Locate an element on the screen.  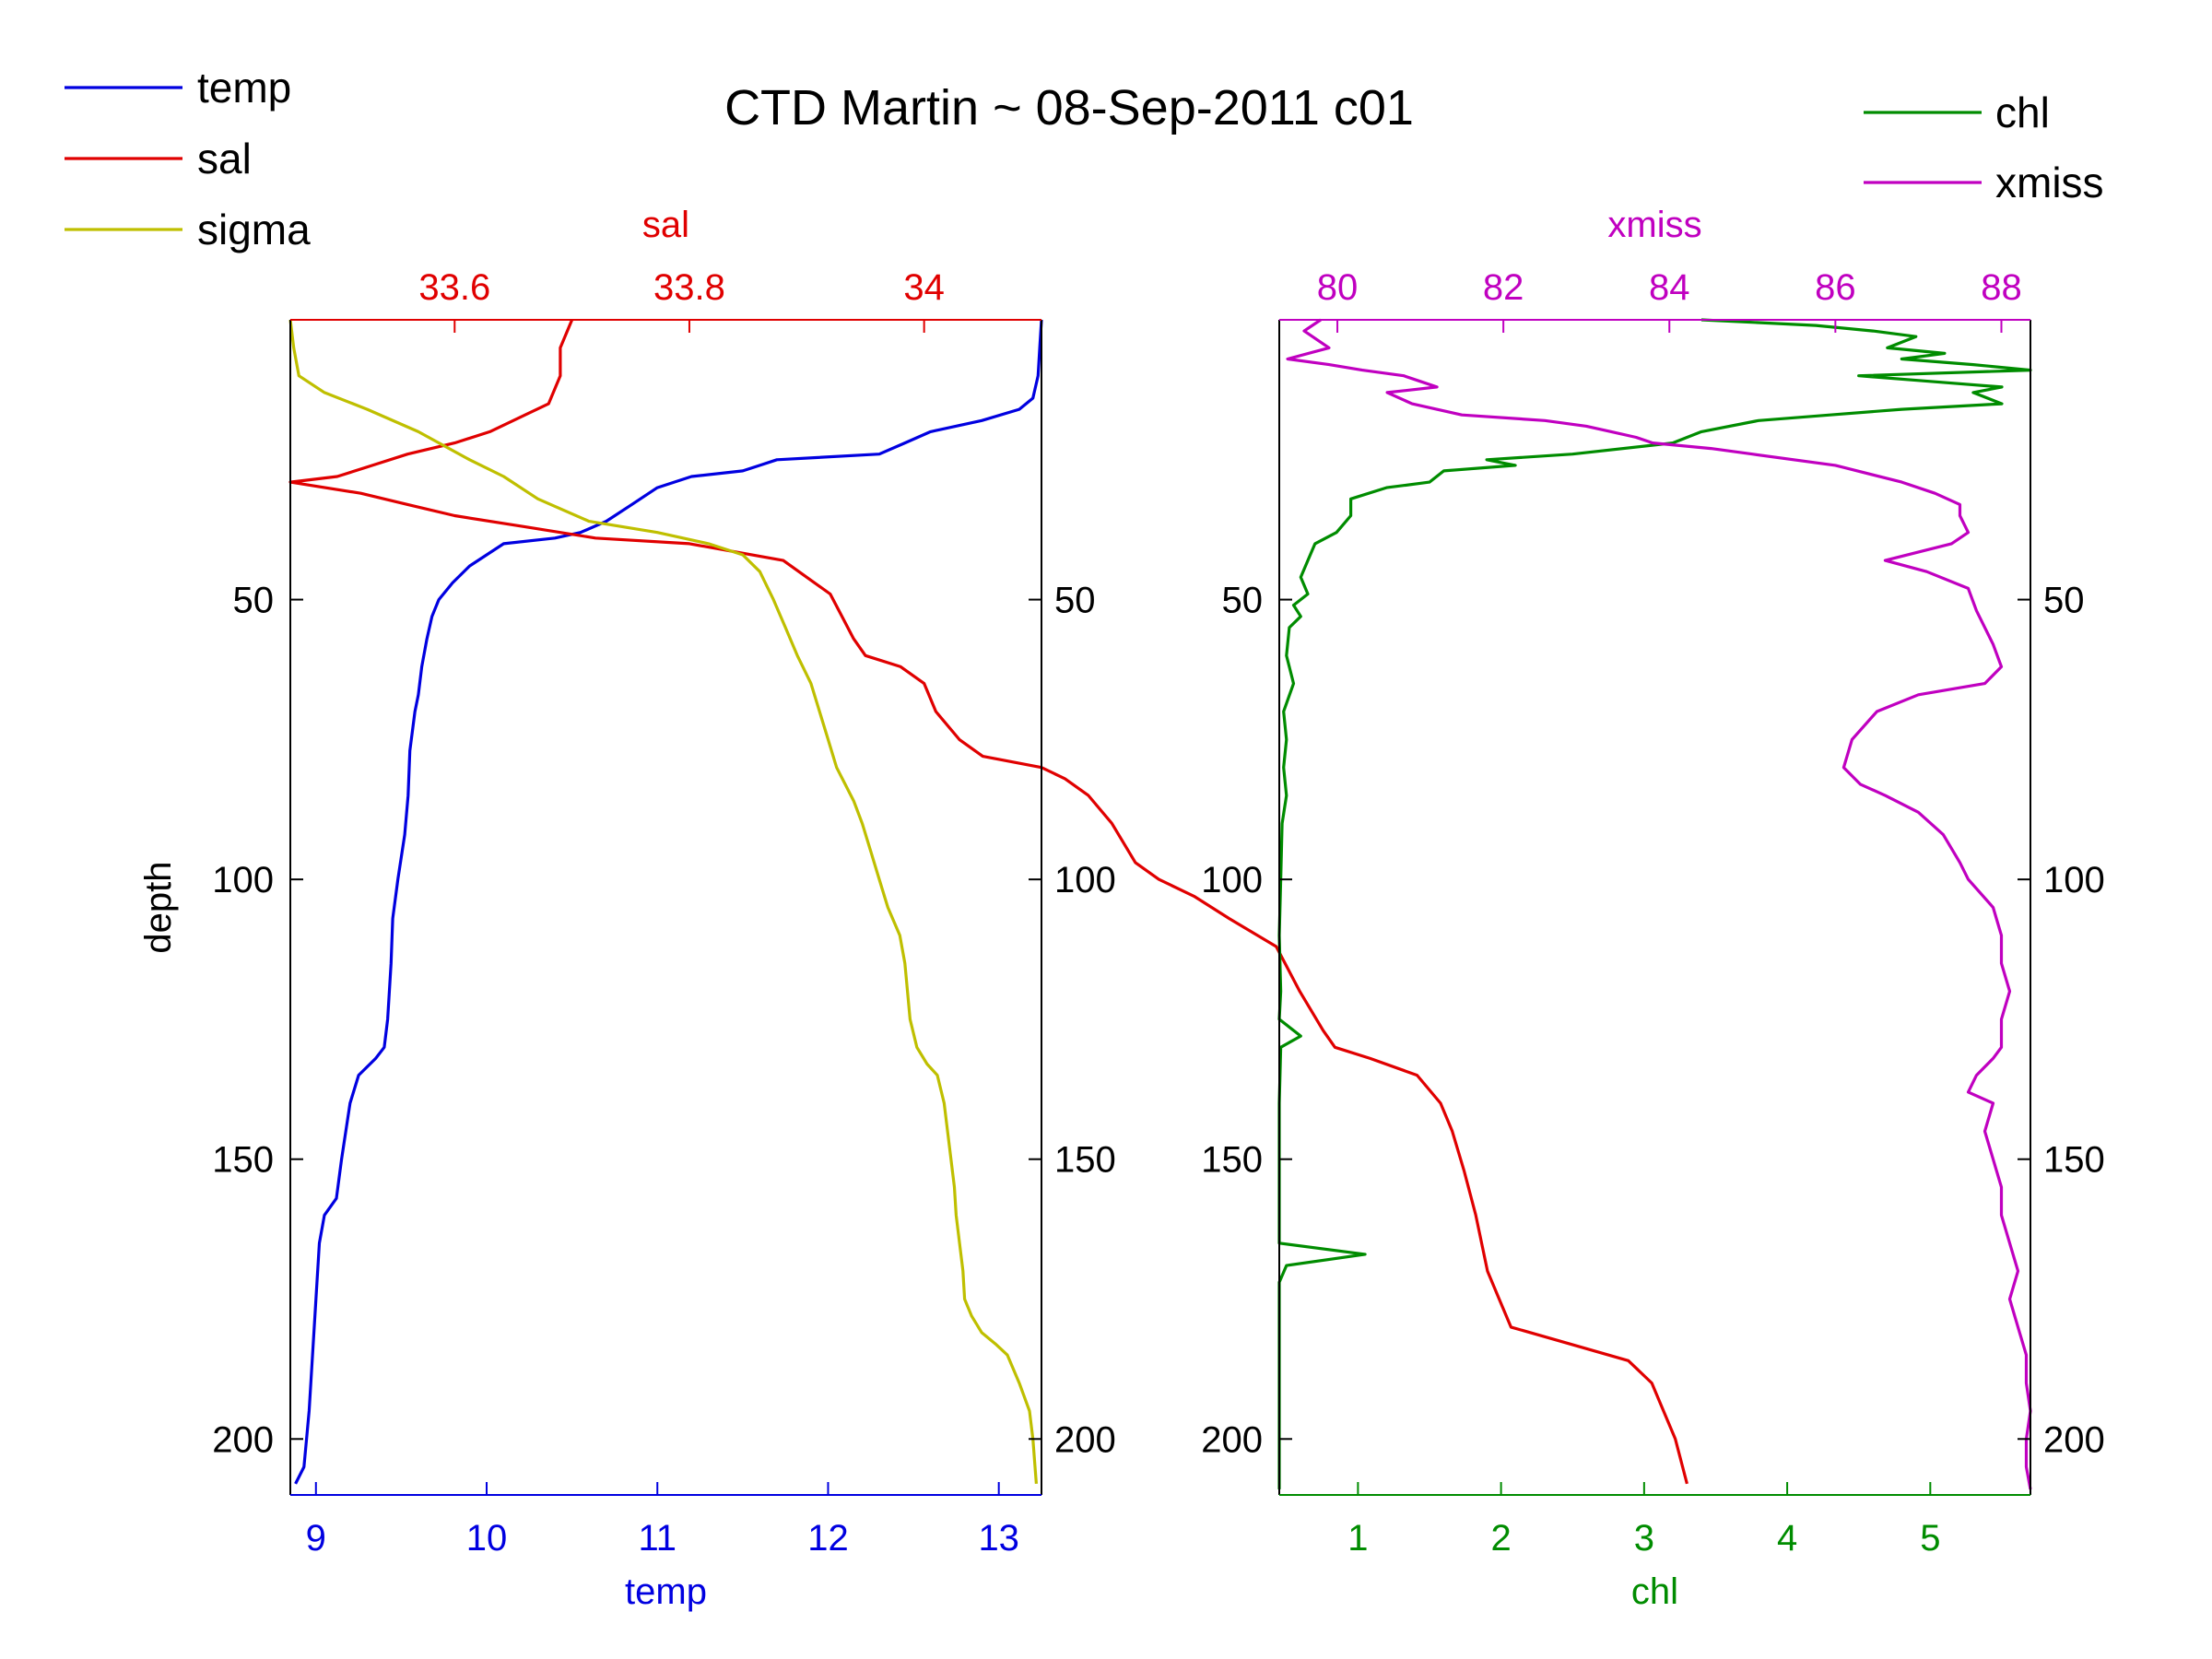
x-bottom-tick-label: 12 is located at coordinates (828, 1538).